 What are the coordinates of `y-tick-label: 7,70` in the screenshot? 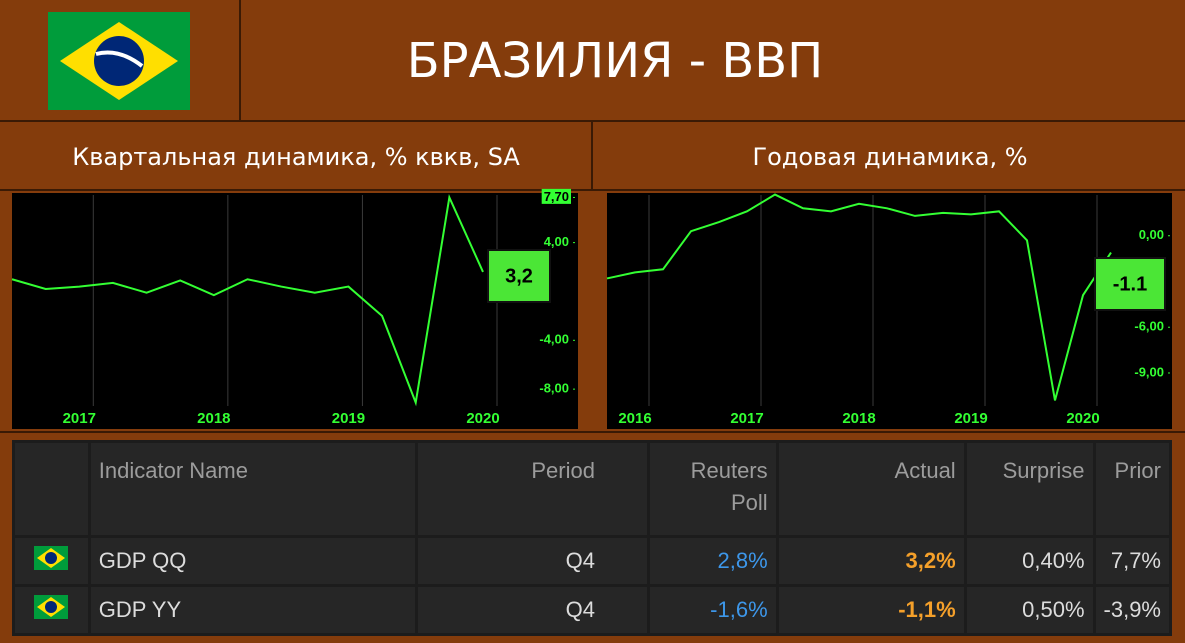 It's located at (556, 196).